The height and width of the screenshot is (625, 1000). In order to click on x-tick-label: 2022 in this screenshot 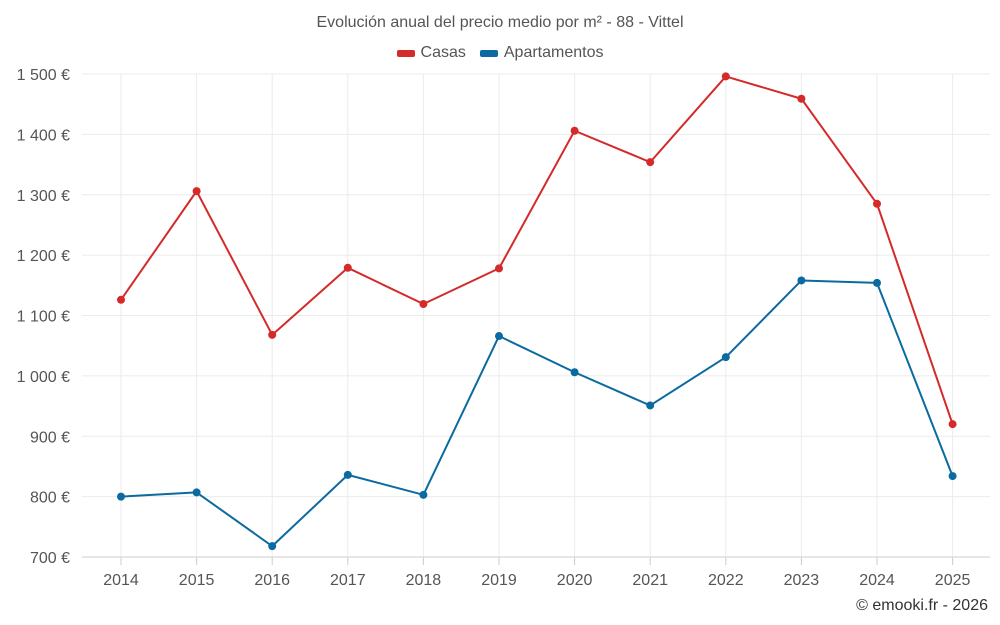, I will do `click(726, 580)`.